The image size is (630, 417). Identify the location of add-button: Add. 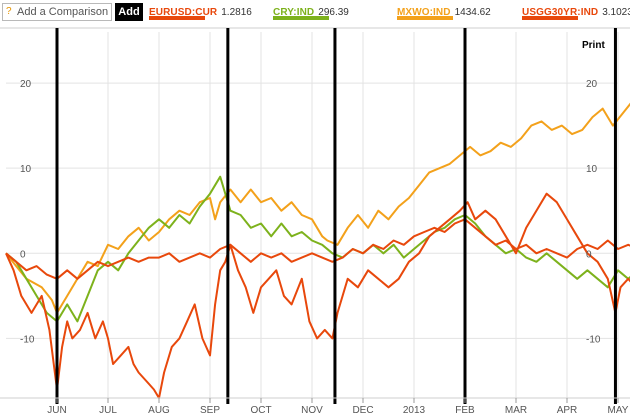
(129, 12).